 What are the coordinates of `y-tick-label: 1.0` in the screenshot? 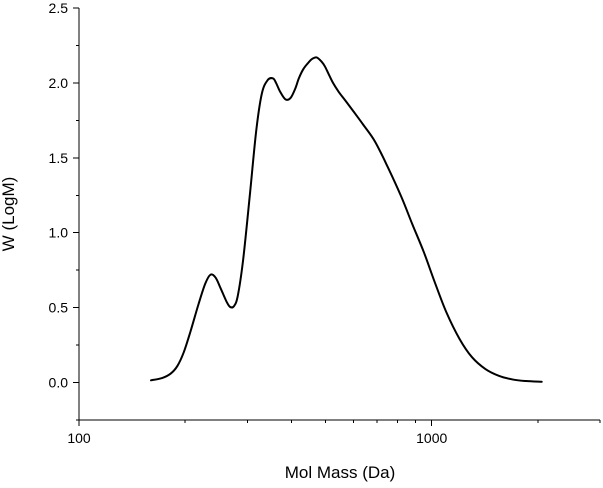 It's located at (59, 233).